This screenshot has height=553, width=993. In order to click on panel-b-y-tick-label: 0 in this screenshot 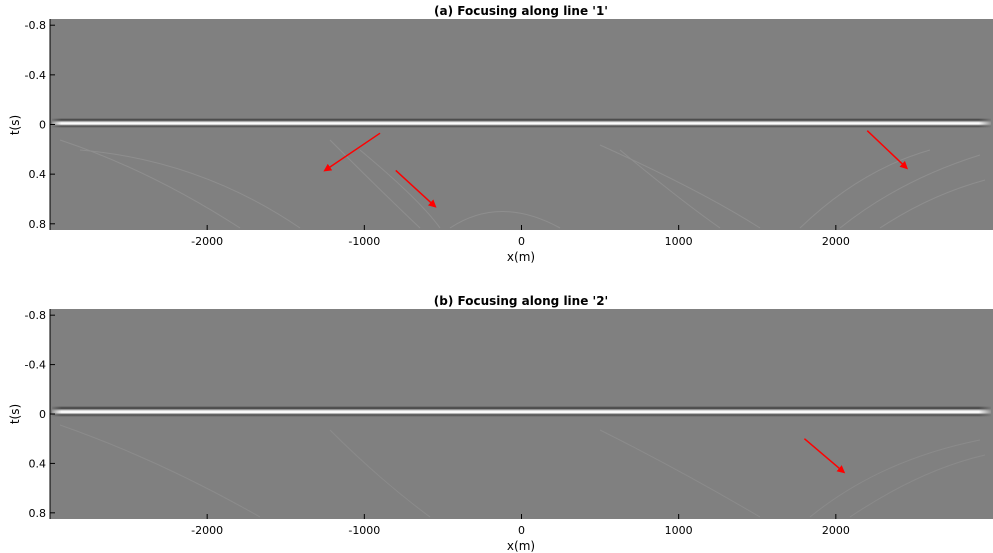, I will do `click(42, 414)`.